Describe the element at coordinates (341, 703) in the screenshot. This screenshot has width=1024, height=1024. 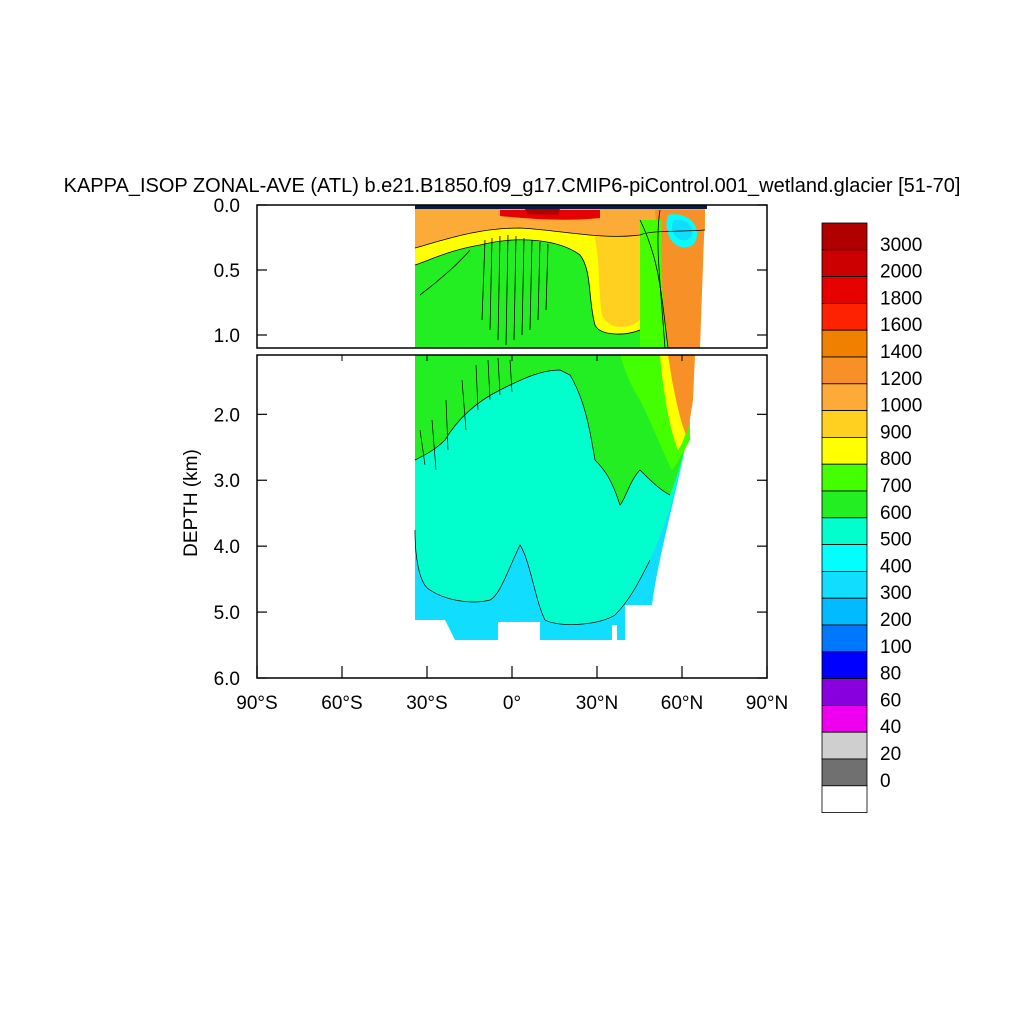
I see `x-tick-label: 60°S` at that location.